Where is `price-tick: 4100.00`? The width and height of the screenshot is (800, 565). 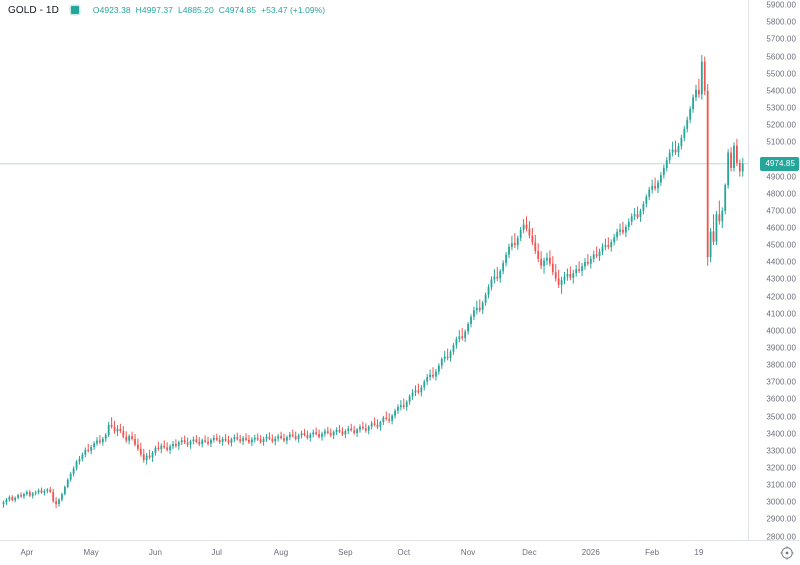 price-tick: 4100.00 is located at coordinates (781, 314).